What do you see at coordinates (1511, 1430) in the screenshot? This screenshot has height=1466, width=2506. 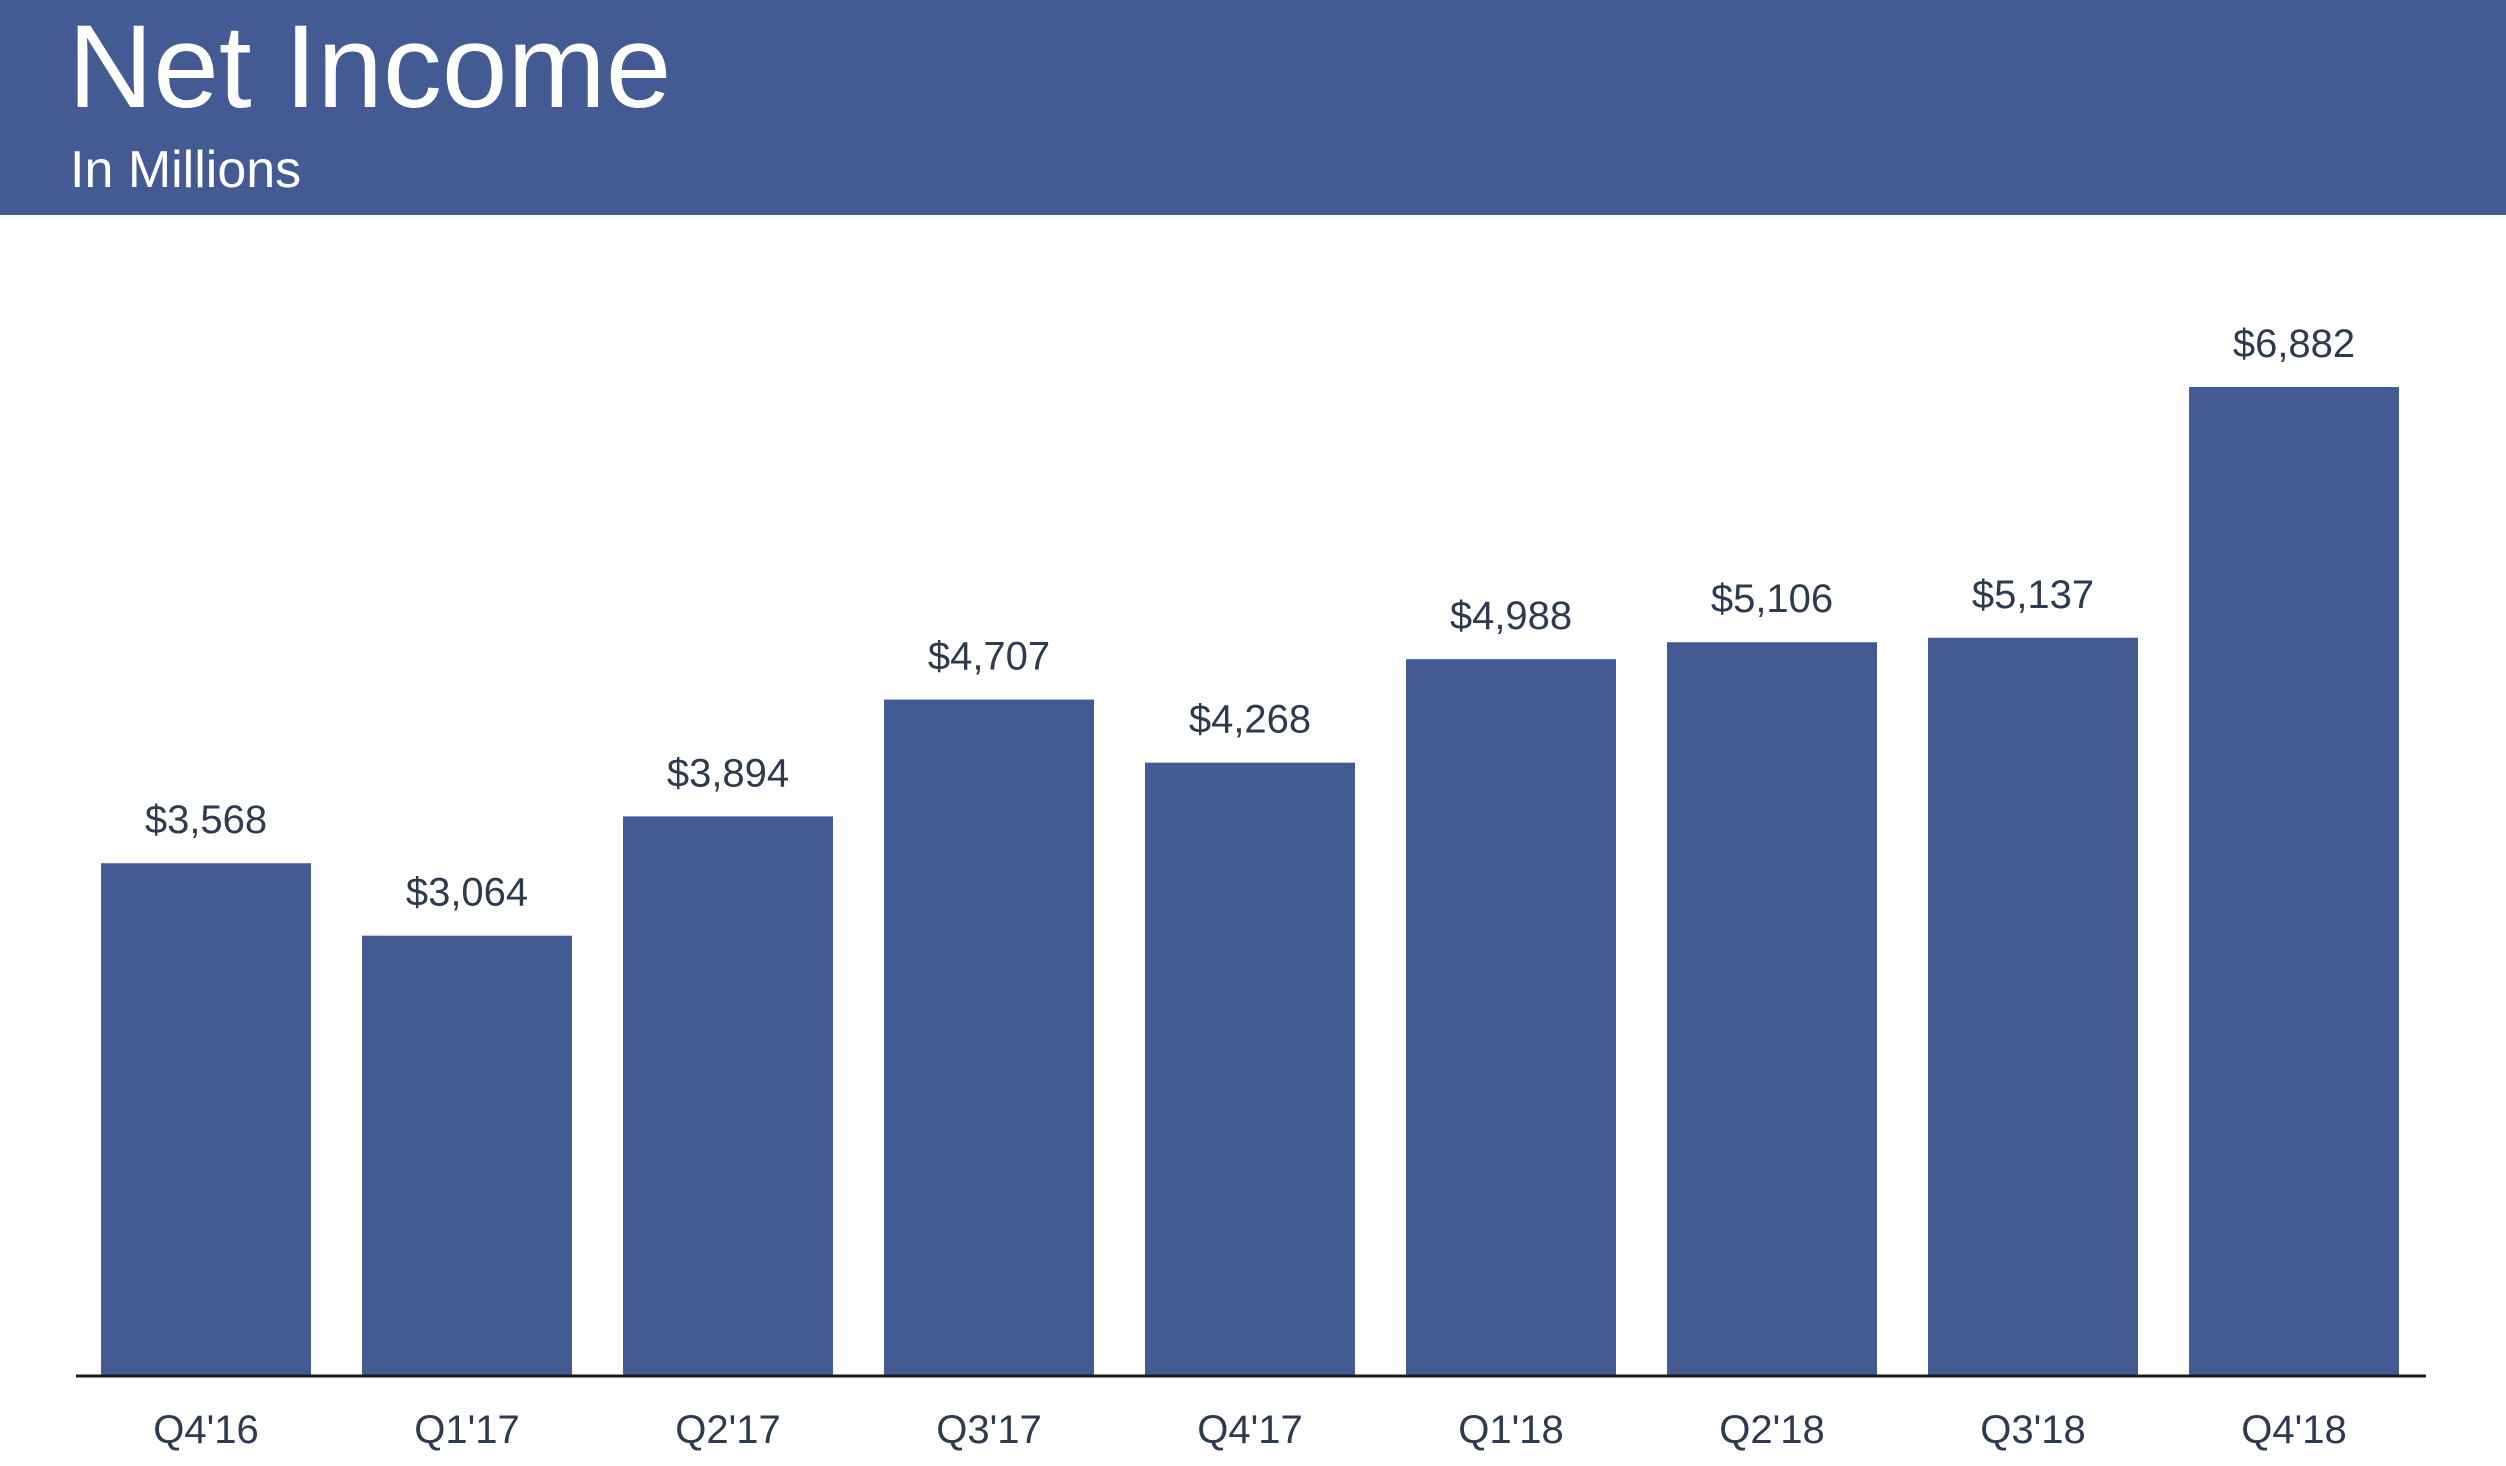 I see `x-tick-label-5: Q1'18` at bounding box center [1511, 1430].